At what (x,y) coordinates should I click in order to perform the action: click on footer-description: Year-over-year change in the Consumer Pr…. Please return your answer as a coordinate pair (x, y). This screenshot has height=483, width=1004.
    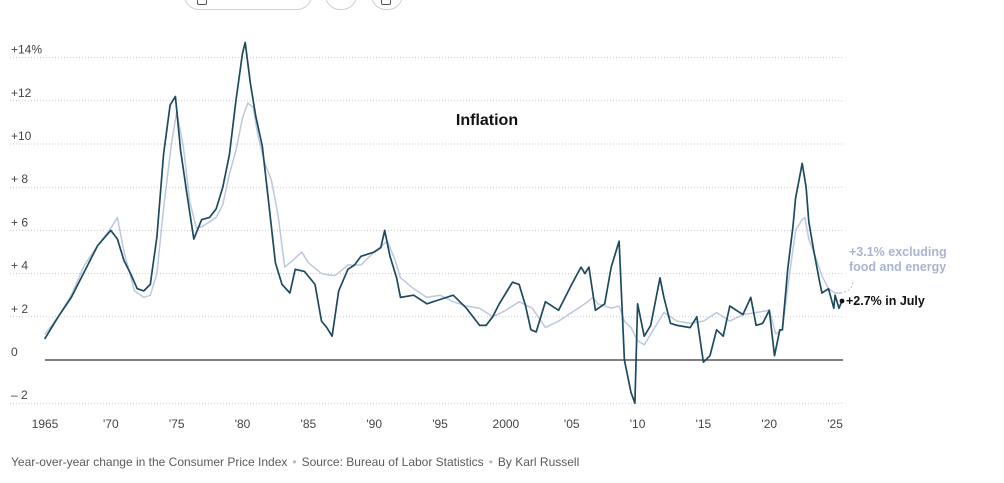
    Looking at the image, I should click on (149, 462).